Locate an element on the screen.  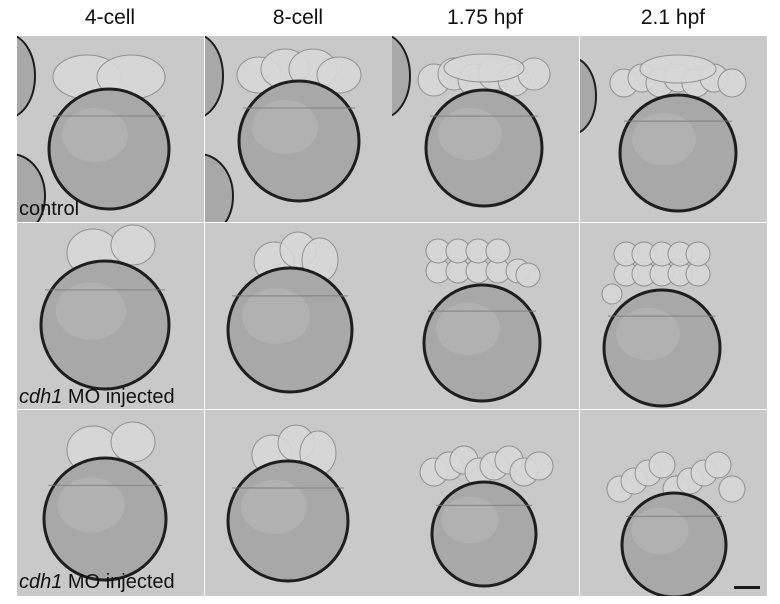
column-header-4-cell: 4-cell is located at coordinates (110, 17).